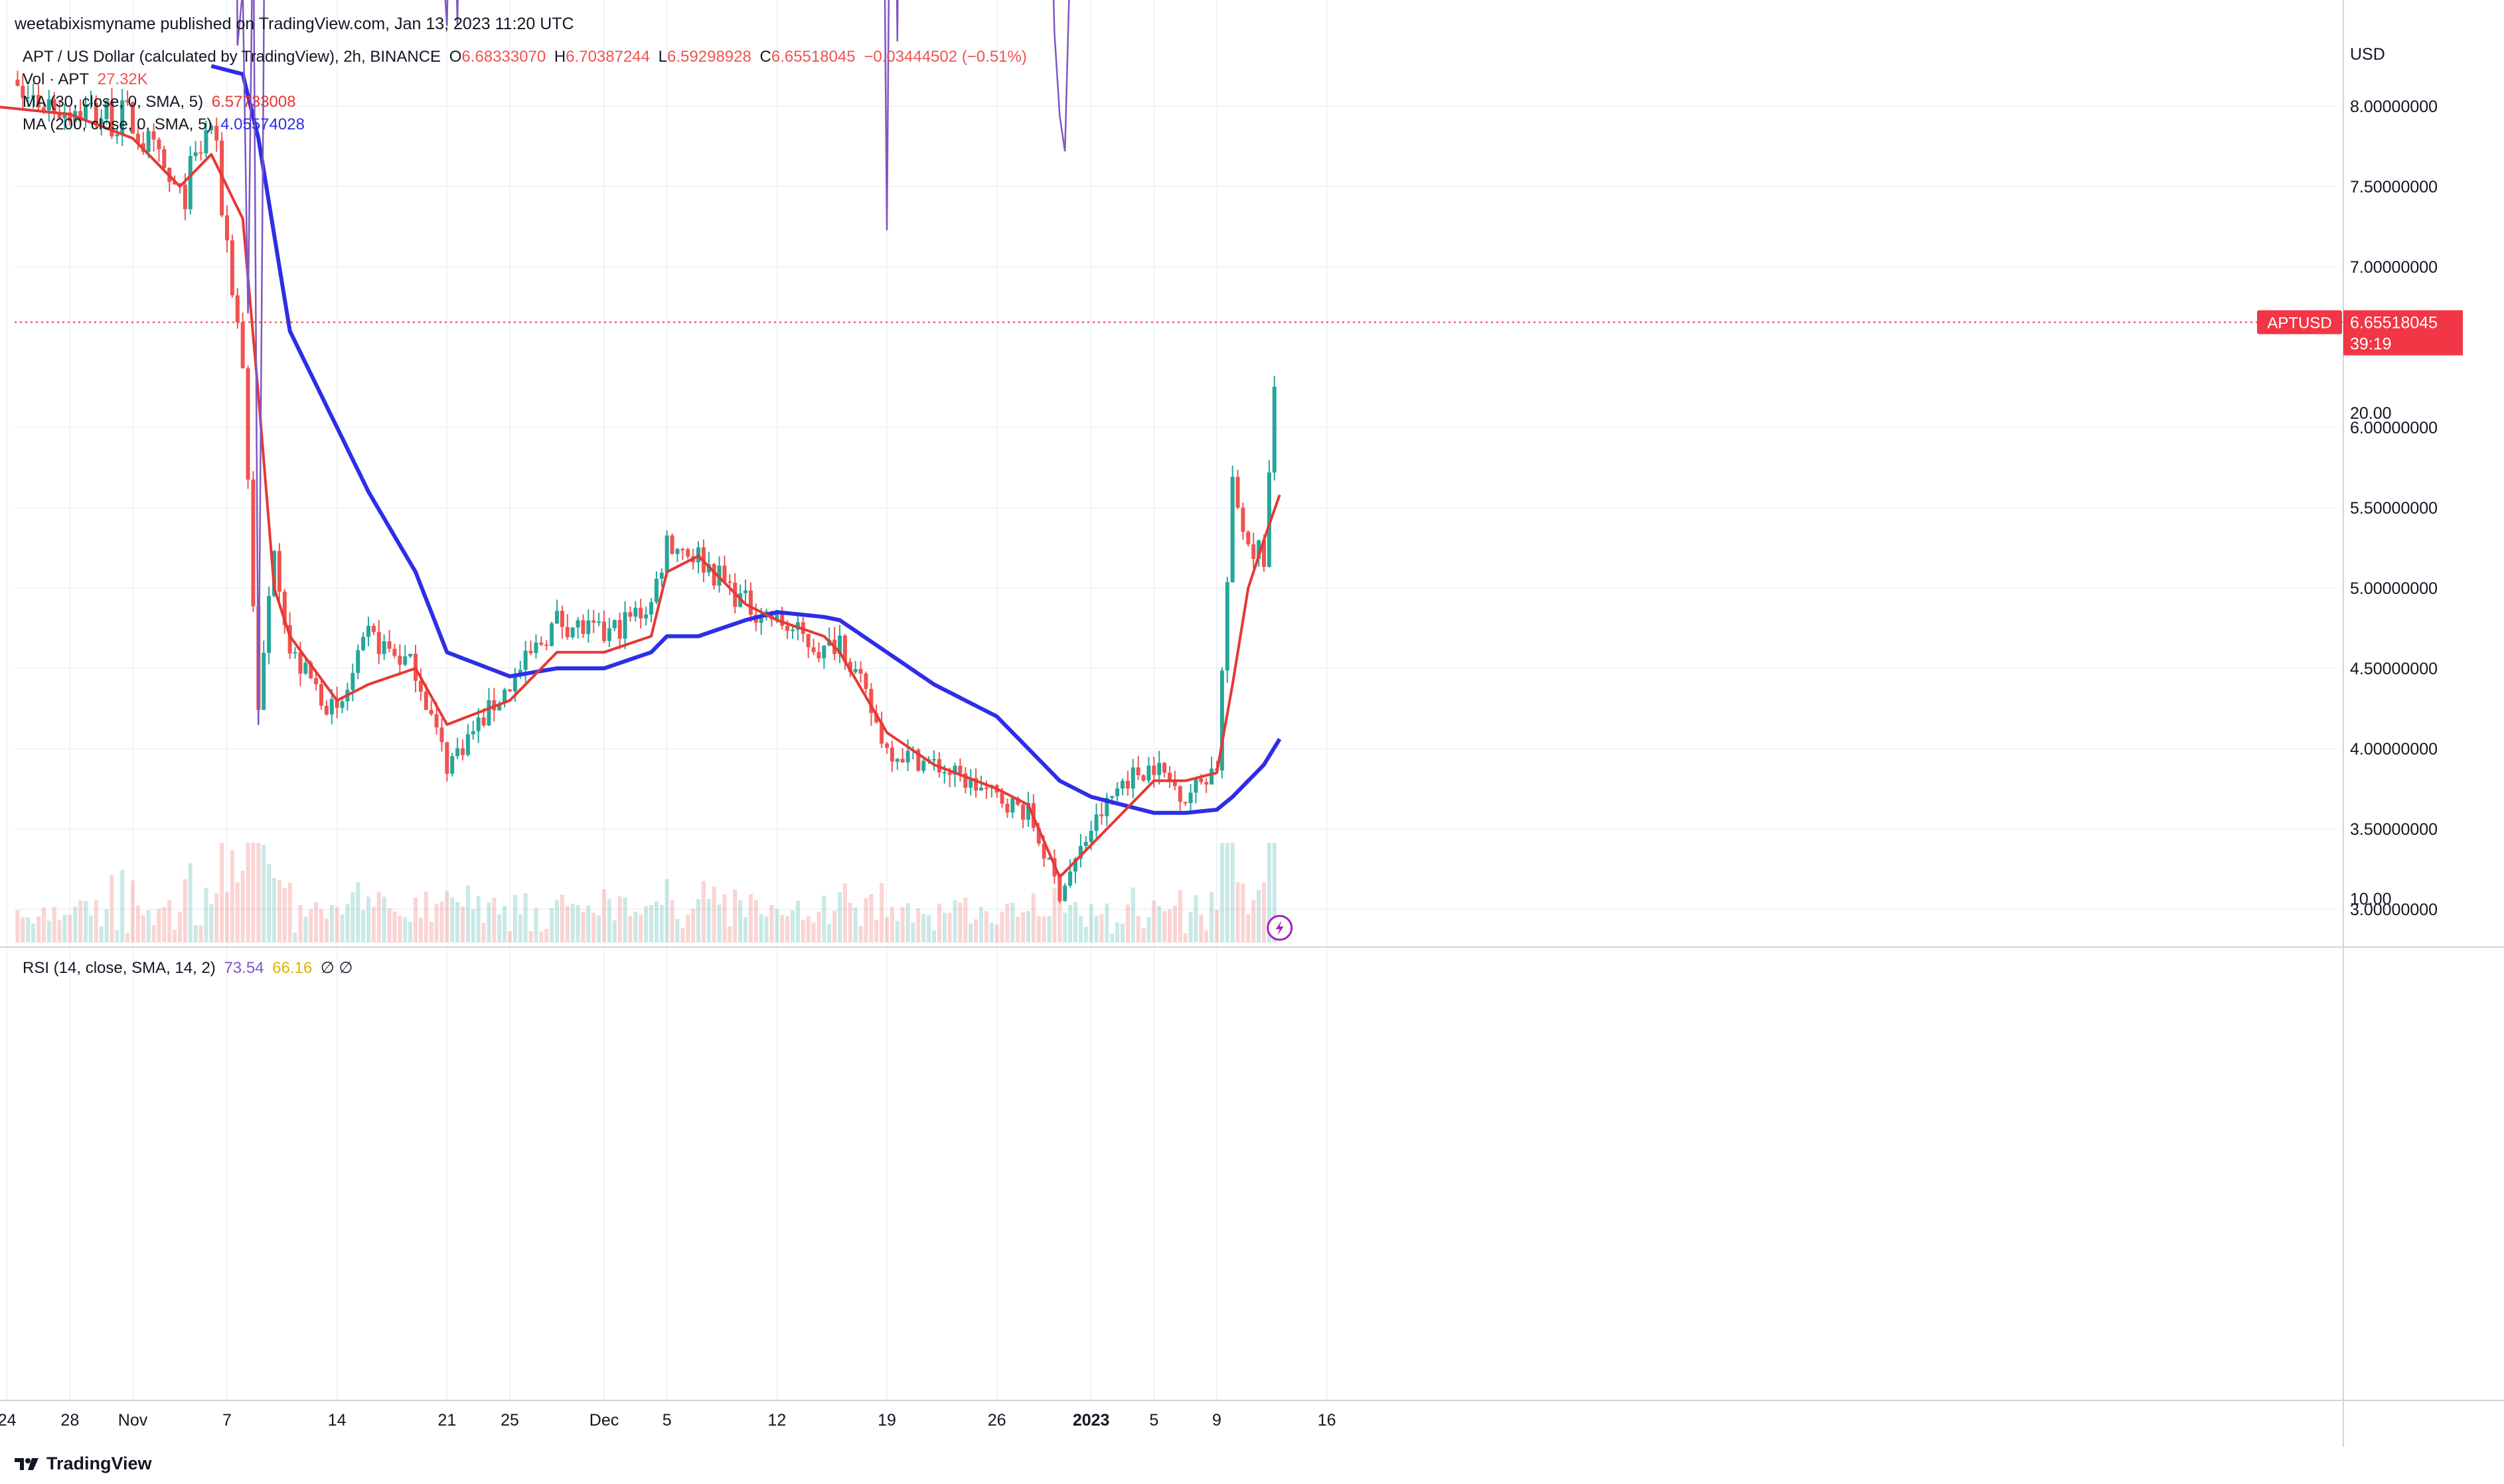 The height and width of the screenshot is (1484, 2504). What do you see at coordinates (336, 968) in the screenshot?
I see `rsi-extra: ∅ ∅` at bounding box center [336, 968].